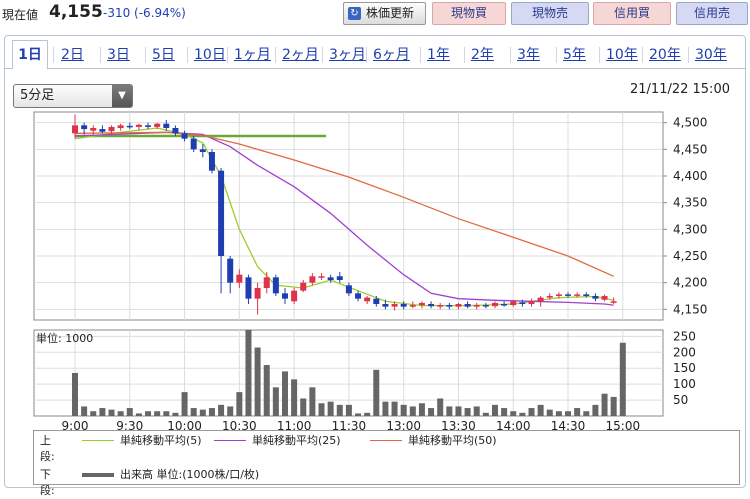 The width and height of the screenshot is (750, 499). What do you see at coordinates (294, 426) in the screenshot?
I see `x-tick-label: 11:00` at bounding box center [294, 426].